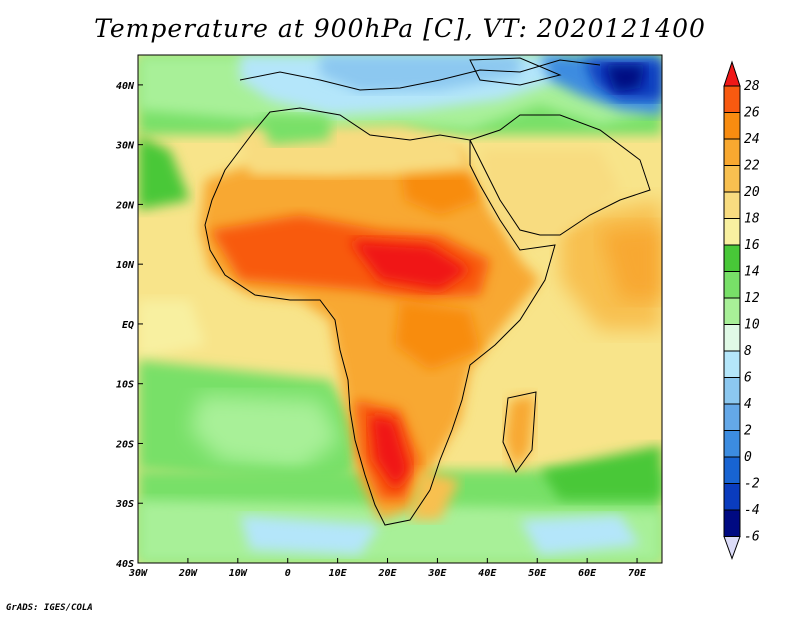  I want to click on colorbar-label: 22, so click(752, 166).